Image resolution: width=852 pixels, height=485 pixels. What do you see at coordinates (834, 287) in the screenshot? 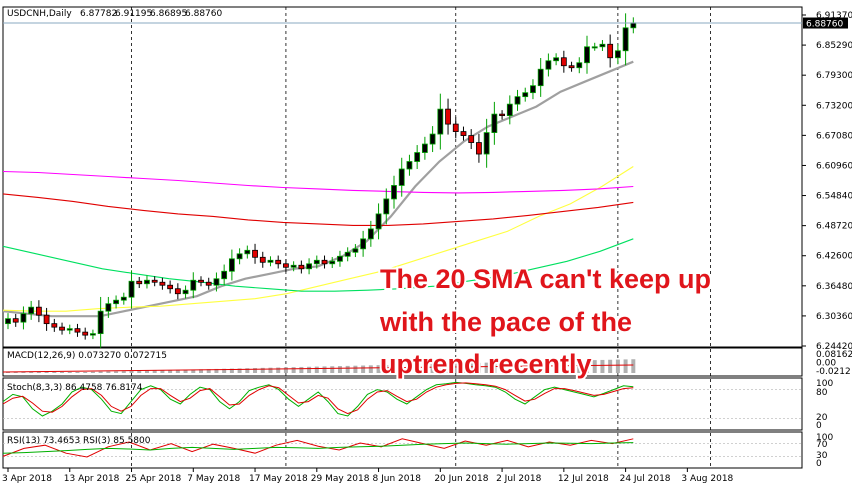
I see `price-tick-label-9: 6.36480` at bounding box center [834, 287].